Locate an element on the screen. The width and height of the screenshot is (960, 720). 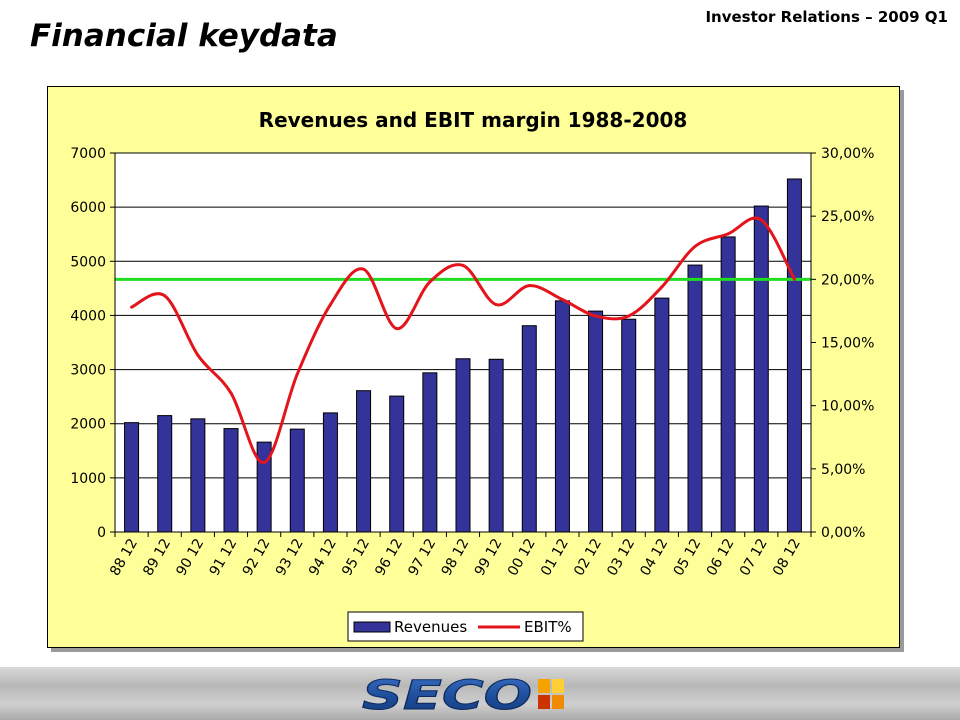
y-right-tick-label: 10,00% is located at coordinates (847, 407).